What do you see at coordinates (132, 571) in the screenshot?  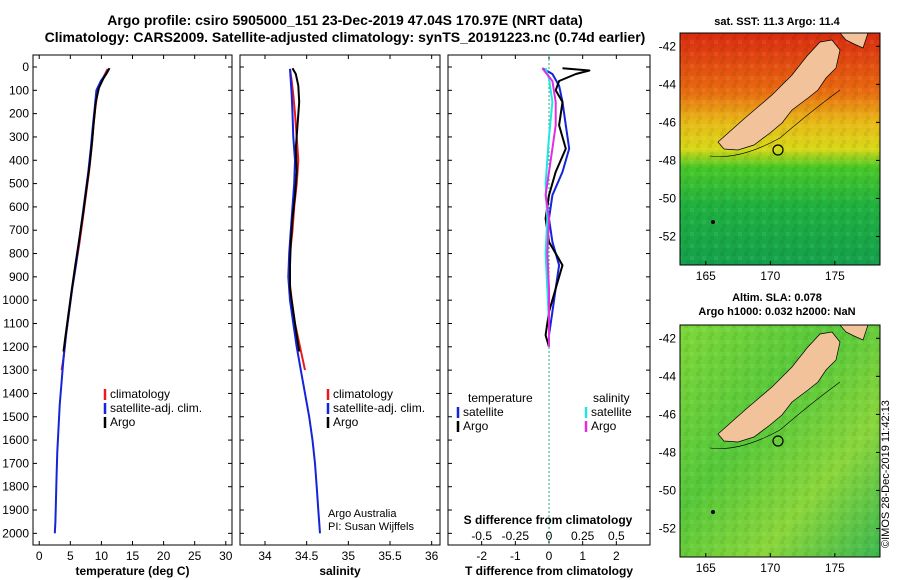 I see `x-axis-label: temperature (deg C)` at bounding box center [132, 571].